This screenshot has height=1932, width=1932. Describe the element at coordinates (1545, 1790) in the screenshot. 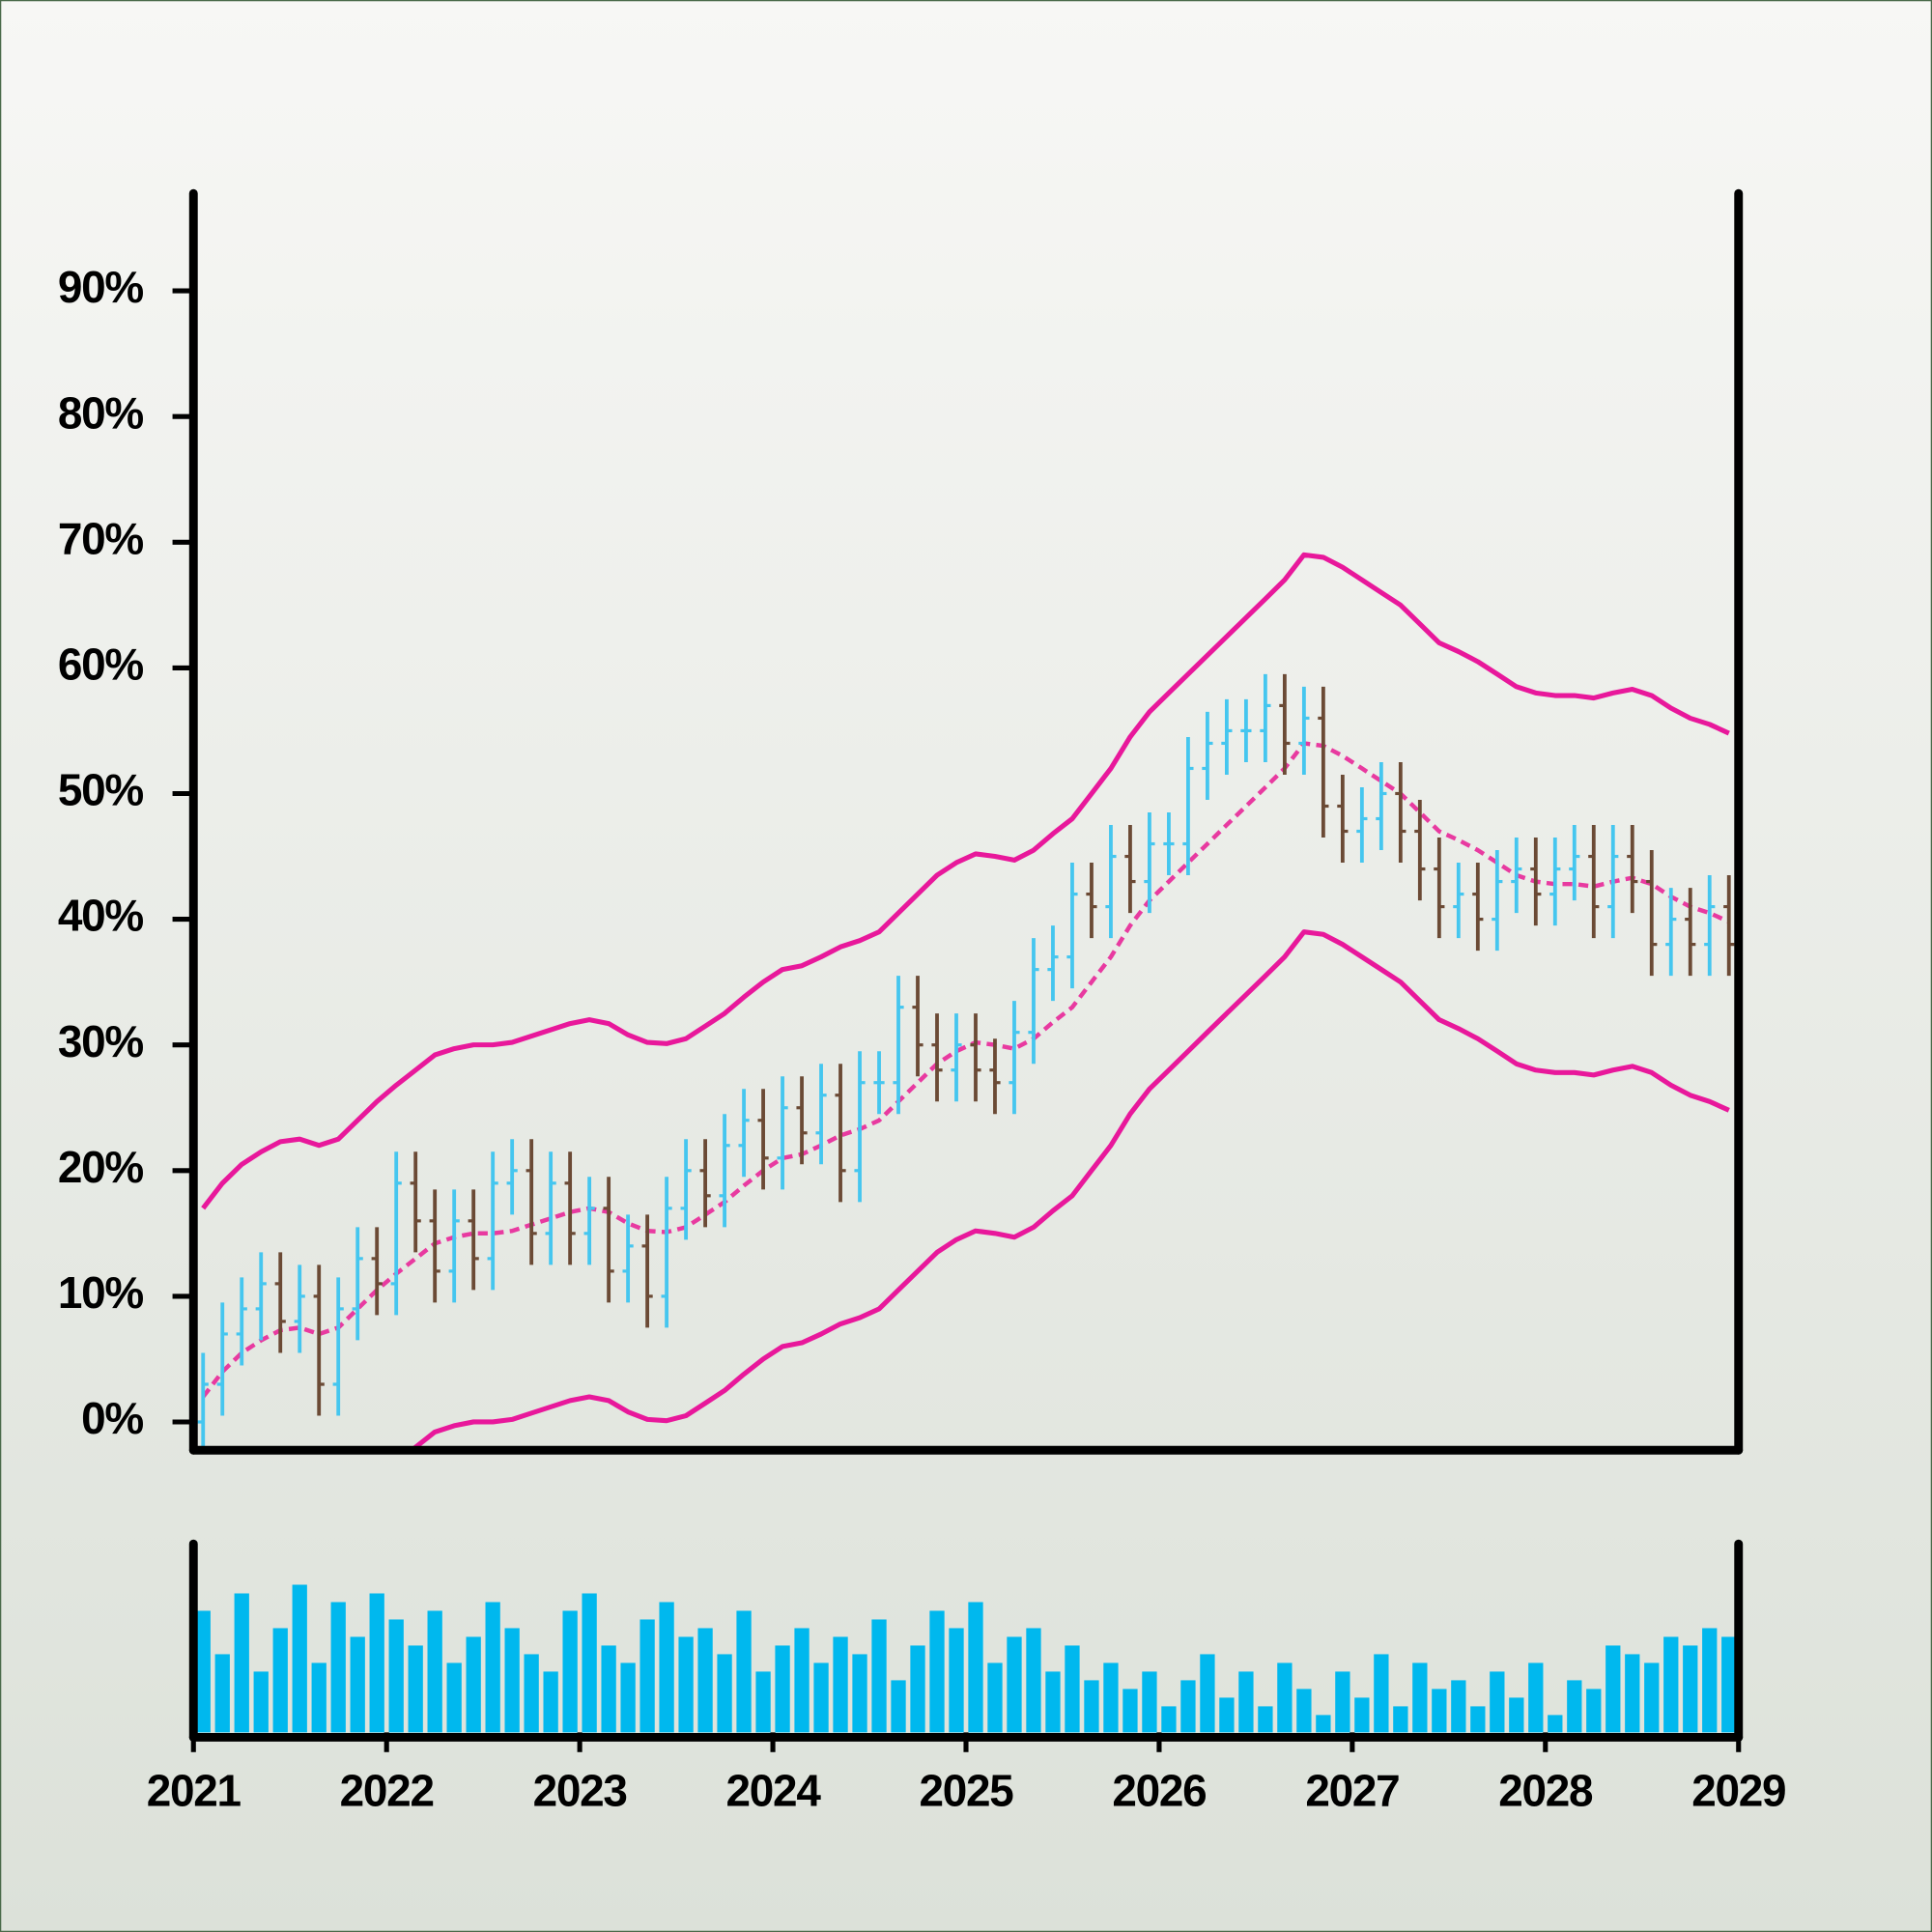

I see `x-tick-label: 2028` at that location.